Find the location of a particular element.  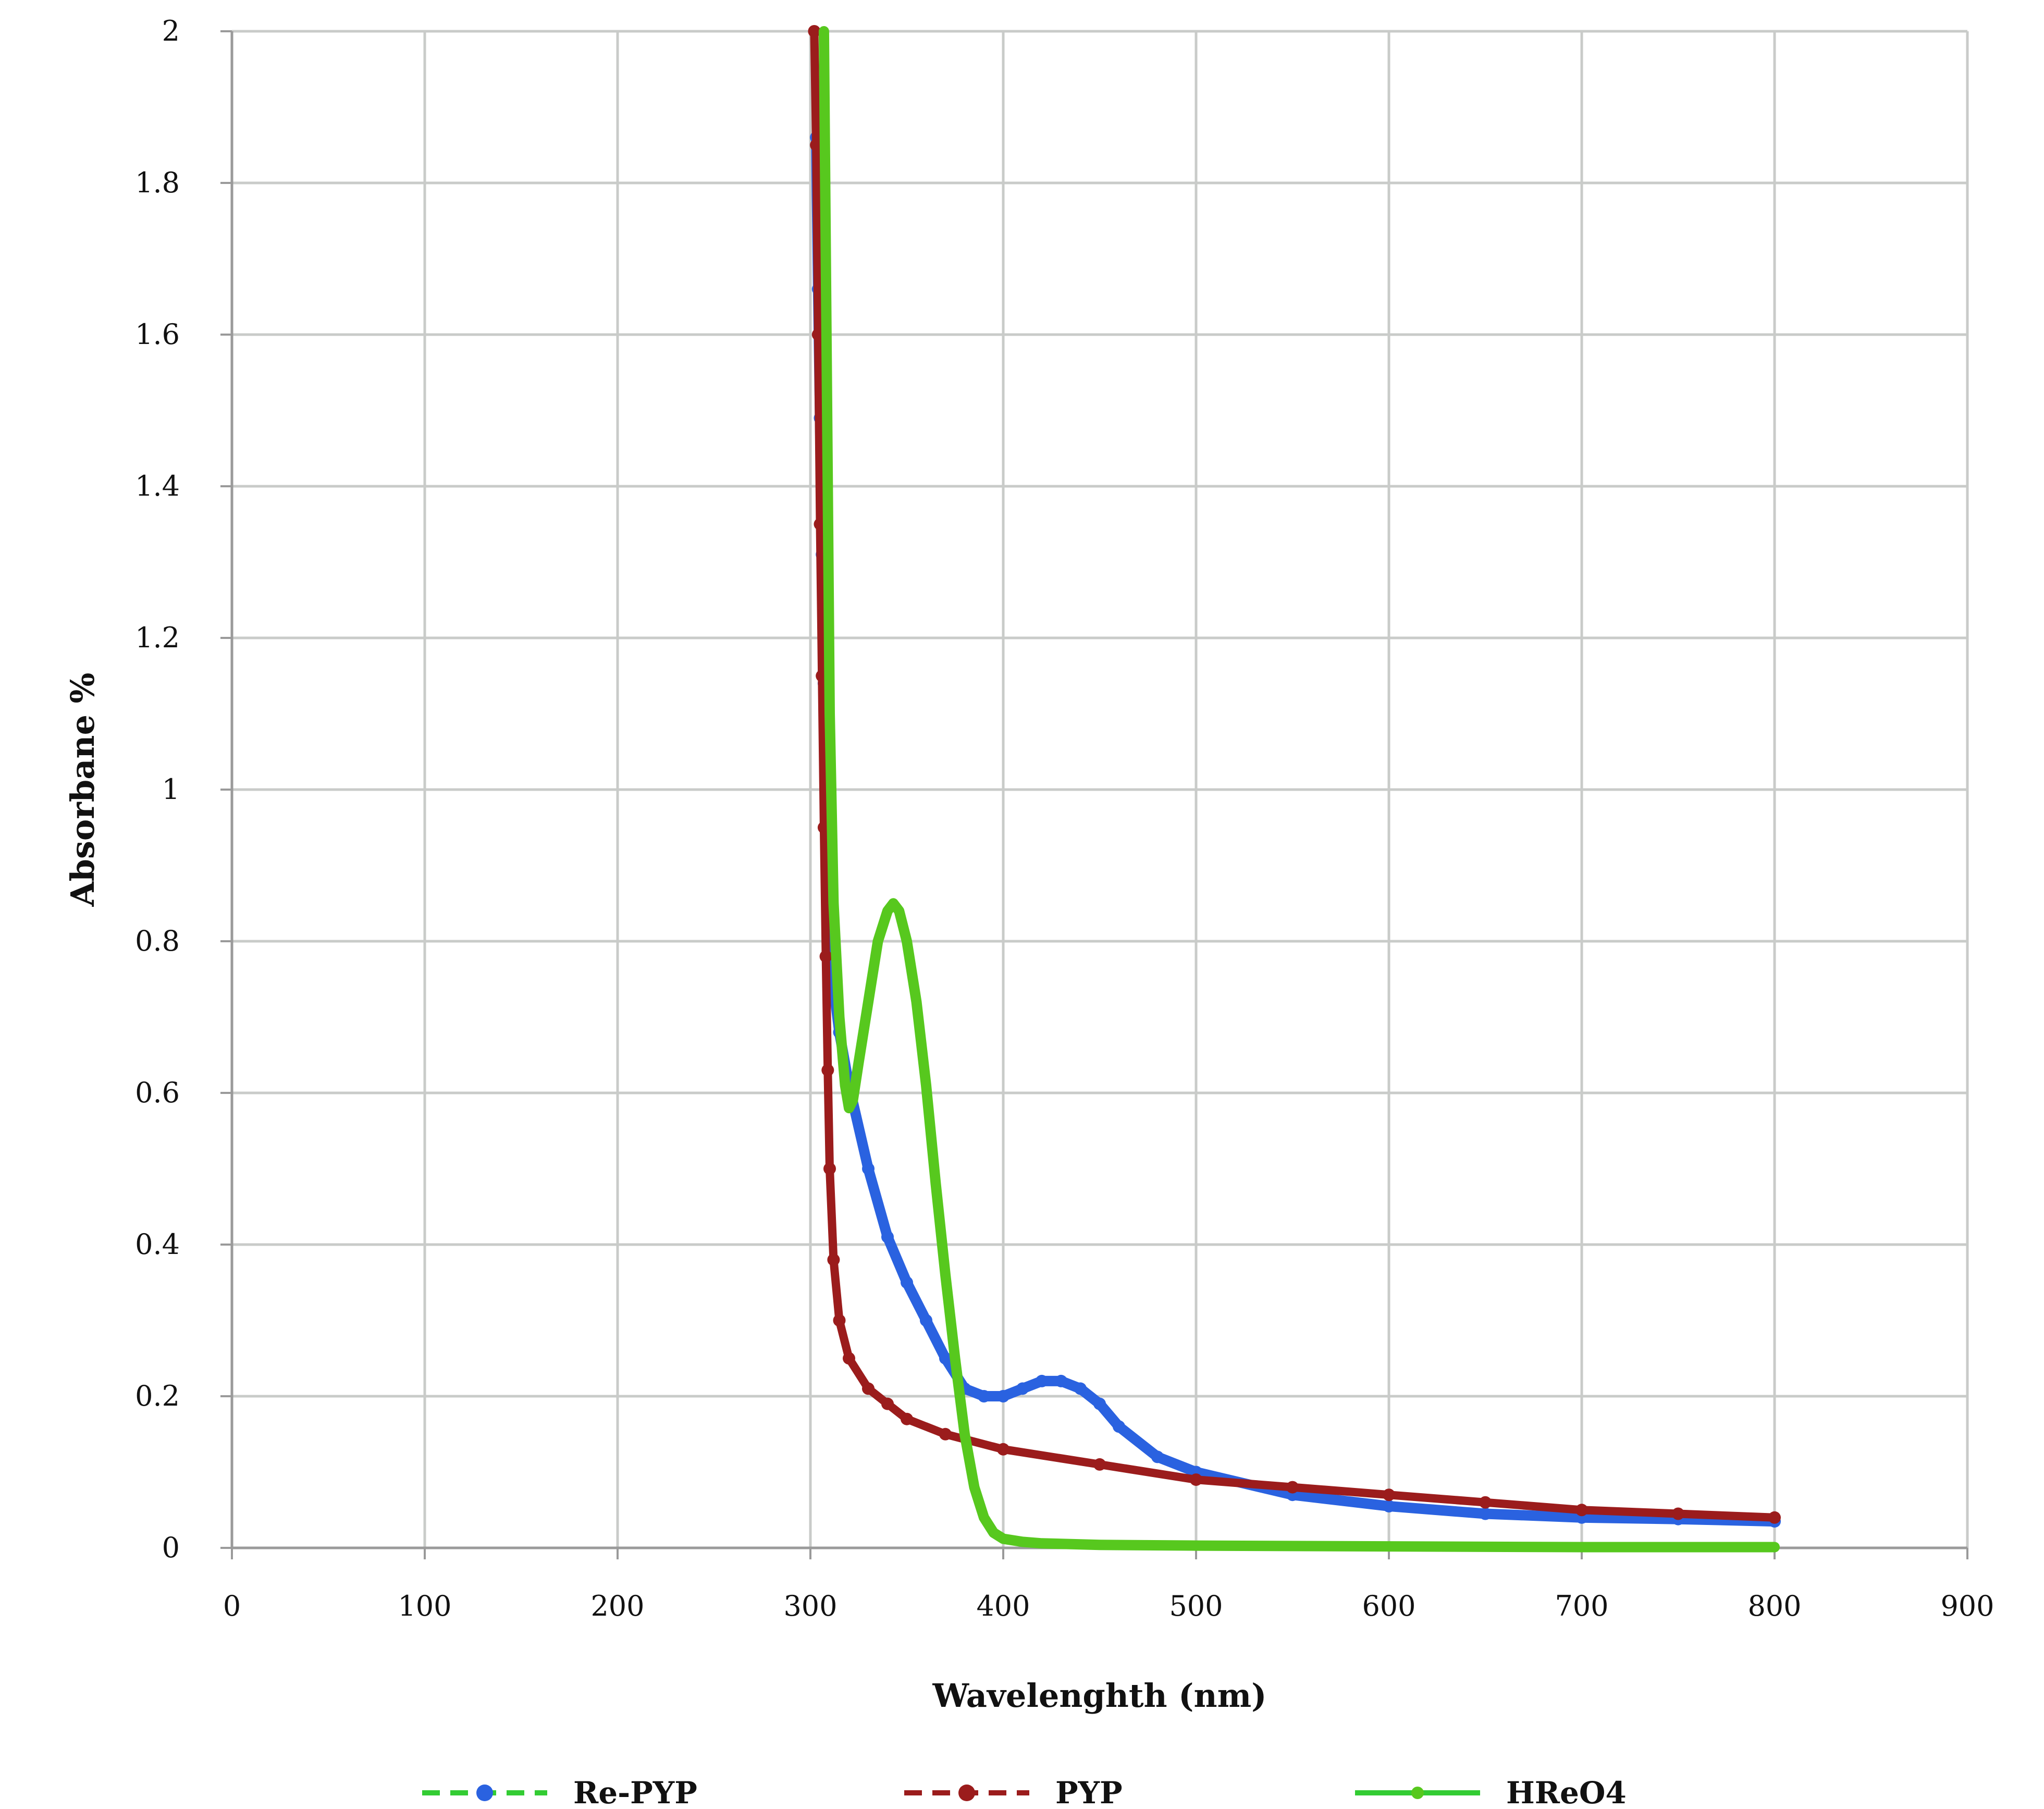

y-tick-label: 0.6 is located at coordinates (158, 1092).